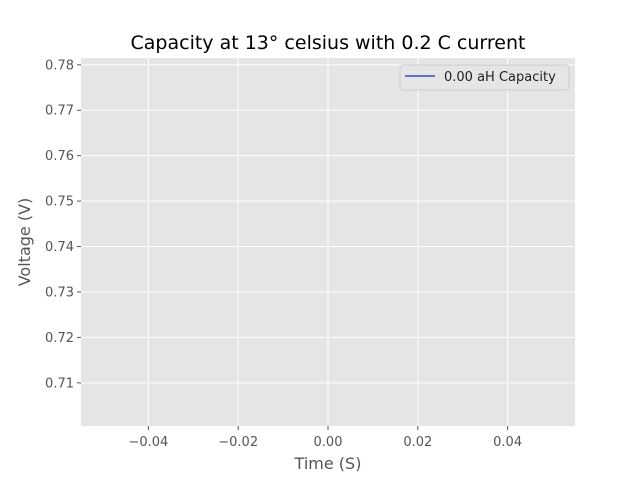 The height and width of the screenshot is (480, 640). I want to click on y-tick-label: 0.78, so click(59, 65).